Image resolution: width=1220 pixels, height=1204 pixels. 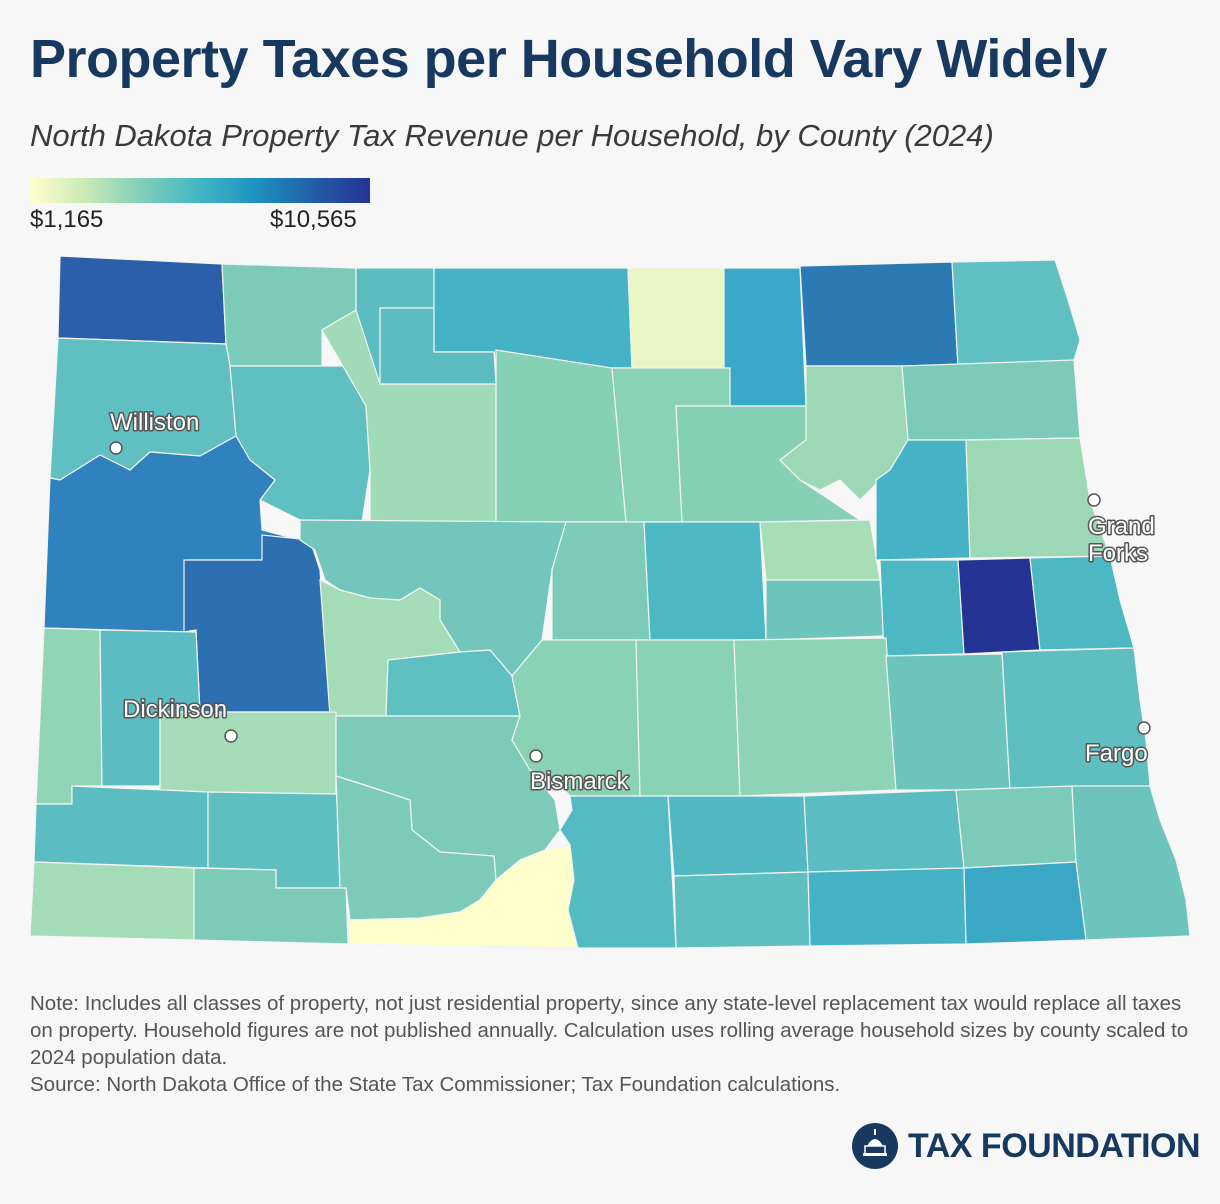 I want to click on county-bowman, so click(x=112, y=901).